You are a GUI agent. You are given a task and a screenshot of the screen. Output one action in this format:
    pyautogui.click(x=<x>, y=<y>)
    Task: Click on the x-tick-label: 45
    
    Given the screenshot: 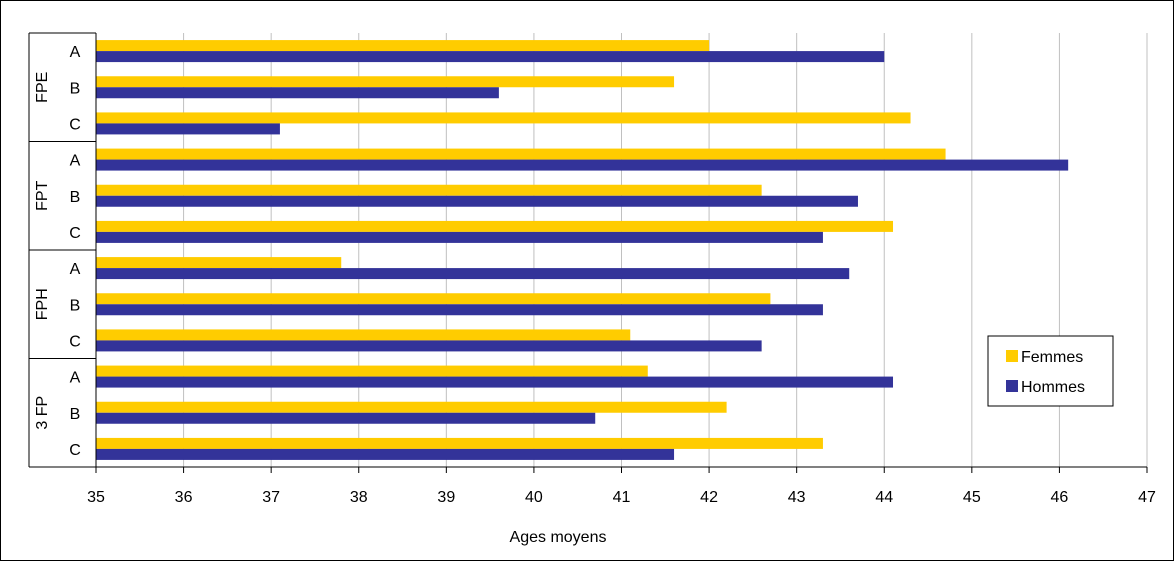 What is the action you would take?
    pyautogui.click(x=972, y=497)
    